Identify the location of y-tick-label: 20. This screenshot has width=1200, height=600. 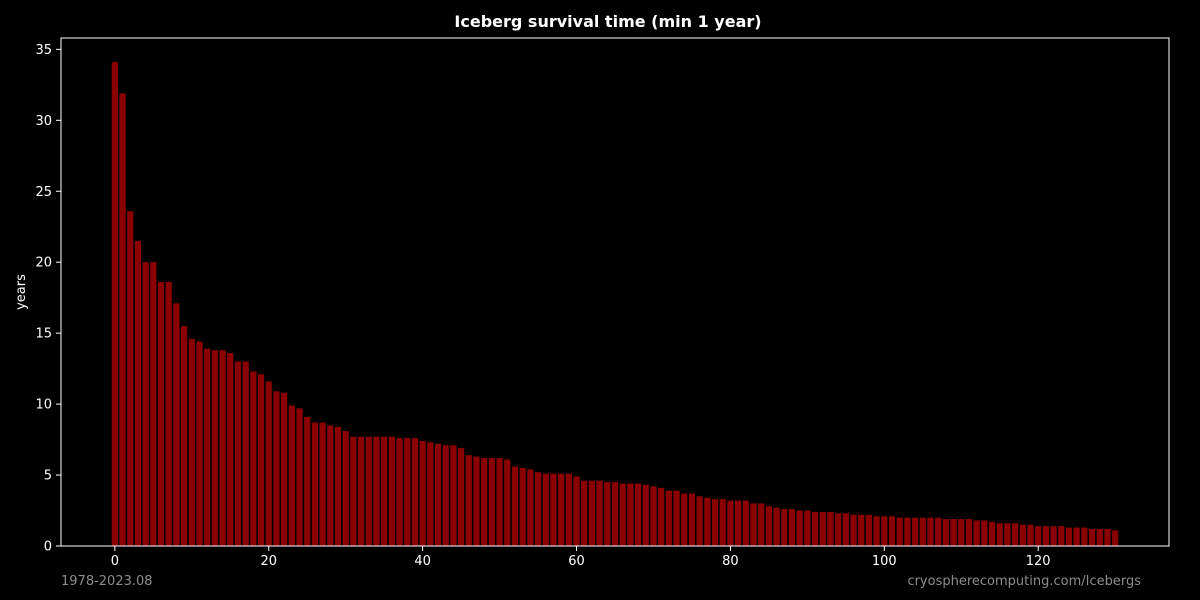
(43, 263).